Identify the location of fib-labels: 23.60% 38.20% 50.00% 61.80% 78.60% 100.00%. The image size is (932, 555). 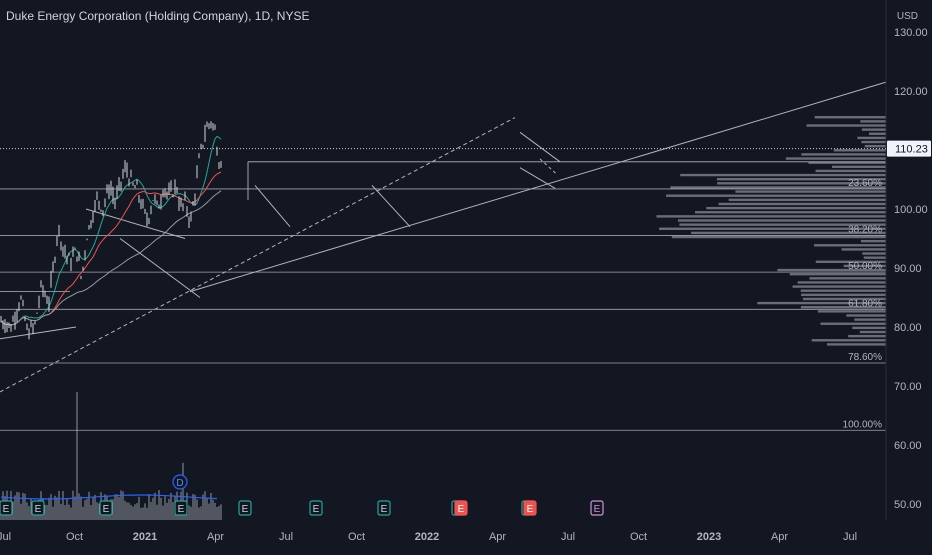
(863, 304).